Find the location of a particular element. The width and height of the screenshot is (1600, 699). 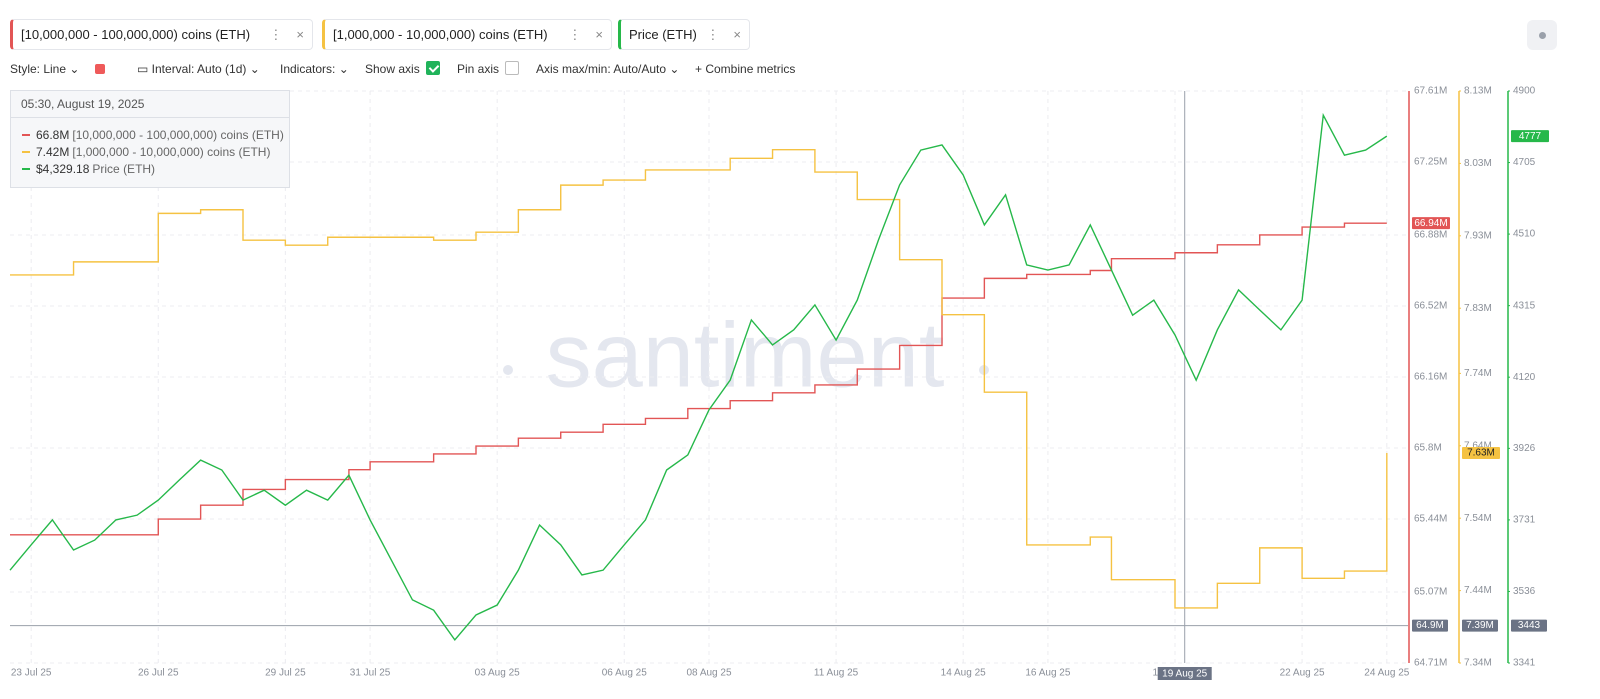

x-tick-label: 16 Aug 25 is located at coordinates (1047, 673).